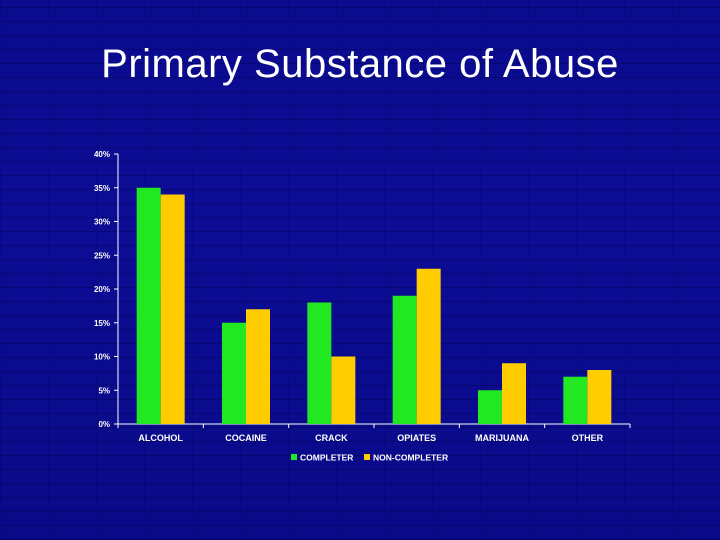 Image resolution: width=720 pixels, height=540 pixels. What do you see at coordinates (102, 357) in the screenshot?
I see `y-tick-label: 10%` at bounding box center [102, 357].